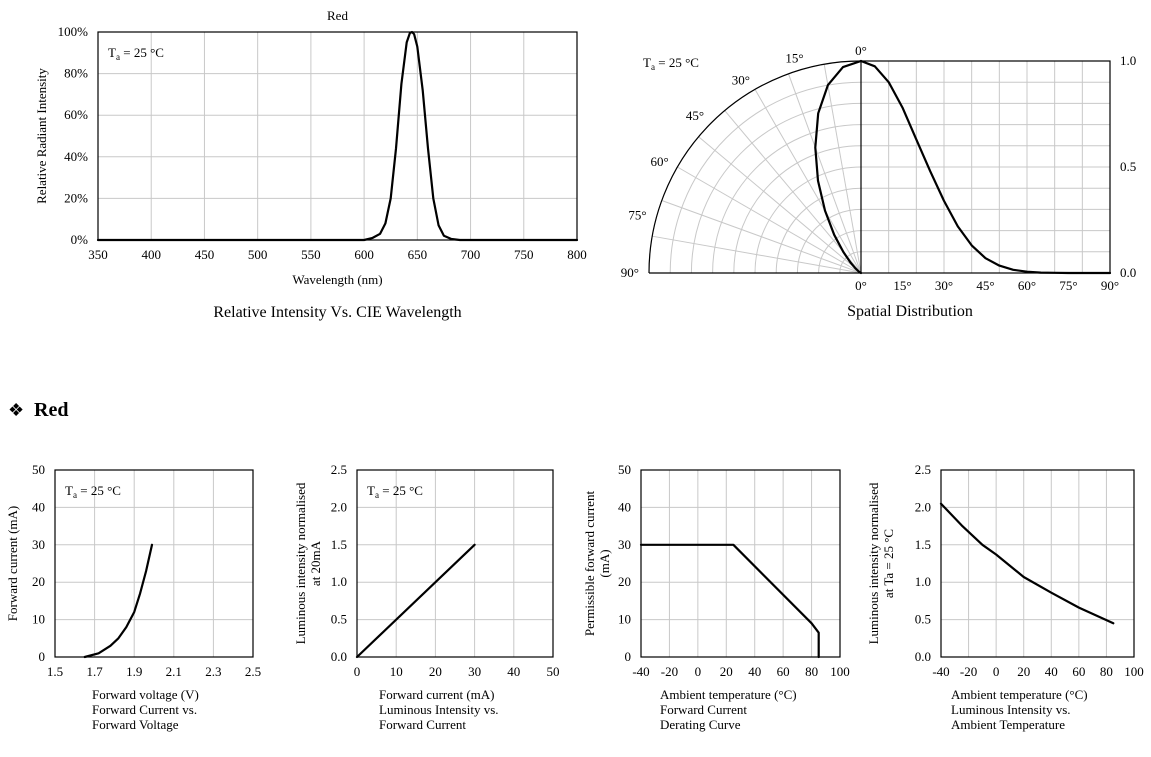  I want to click on y-axis-label: (mA), so click(604, 563).